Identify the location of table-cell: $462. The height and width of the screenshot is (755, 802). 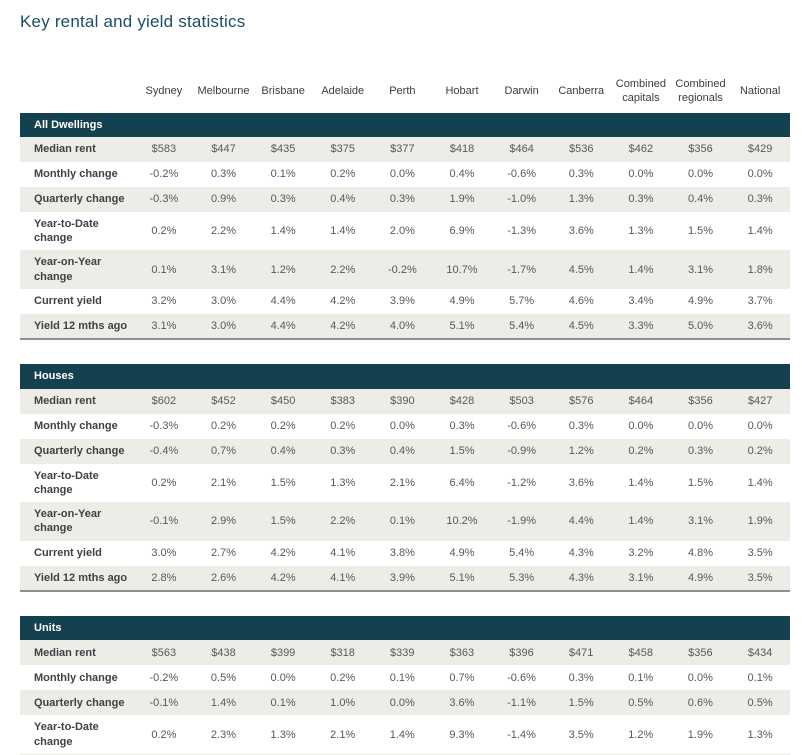
(641, 149).